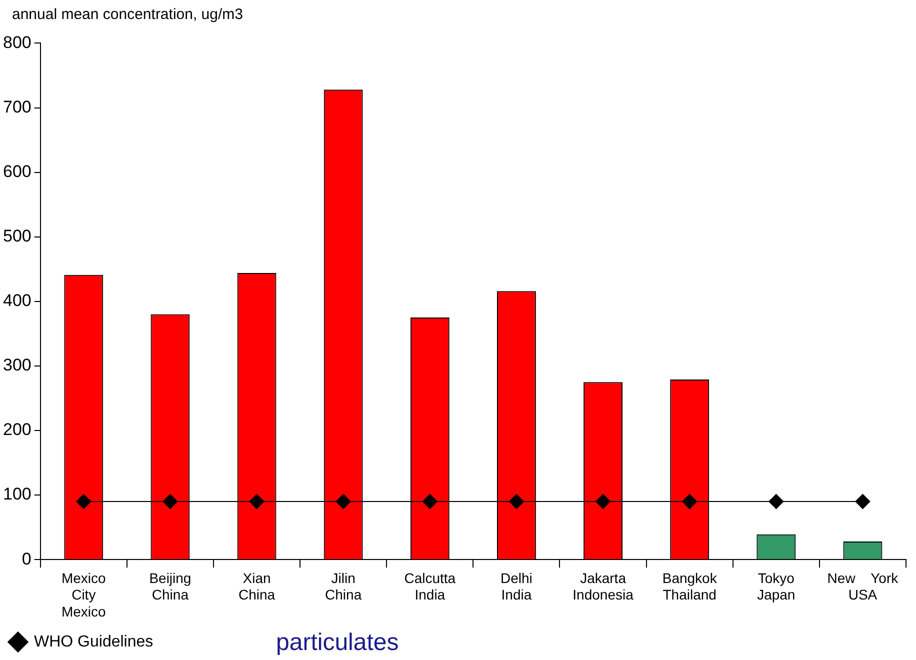 The width and height of the screenshot is (916, 660). I want to click on x-tick-label: Jakarta Indonesia, so click(603, 586).